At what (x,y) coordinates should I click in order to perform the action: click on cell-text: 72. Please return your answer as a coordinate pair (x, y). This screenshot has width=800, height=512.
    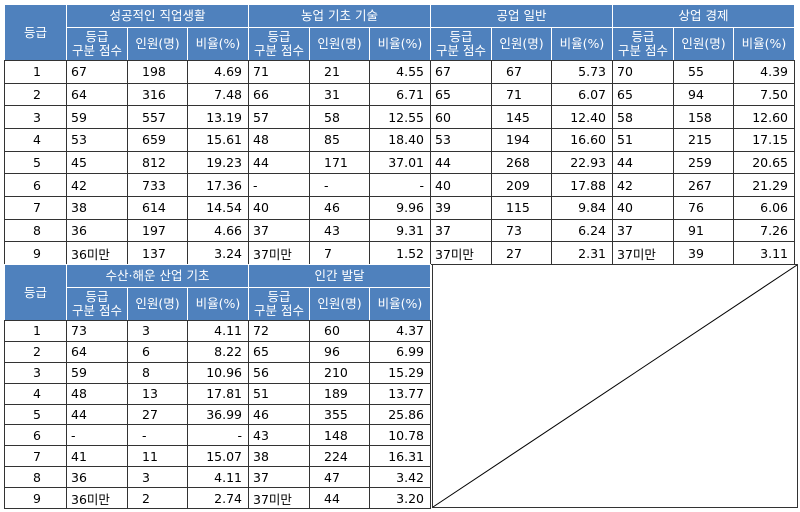
    Looking at the image, I should click on (261, 331).